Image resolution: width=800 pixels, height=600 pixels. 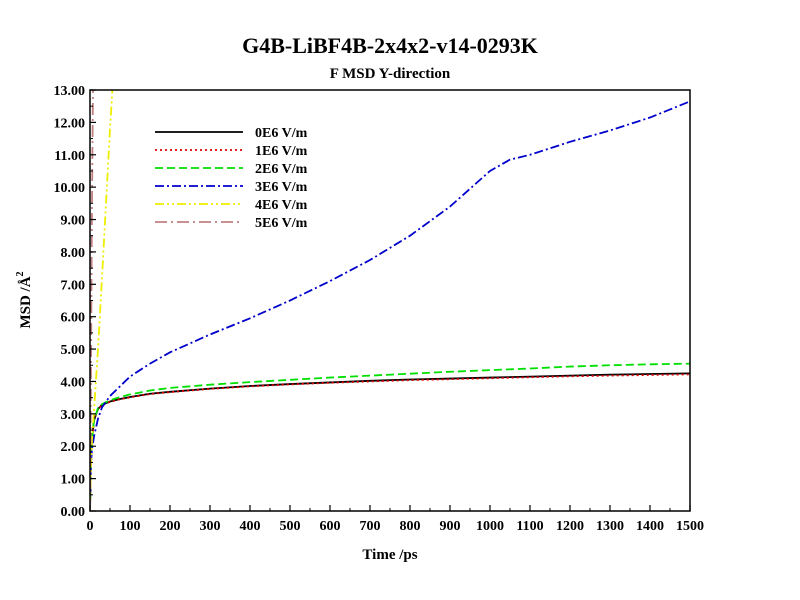 What do you see at coordinates (90, 526) in the screenshot?
I see `x-tick-label: 0` at bounding box center [90, 526].